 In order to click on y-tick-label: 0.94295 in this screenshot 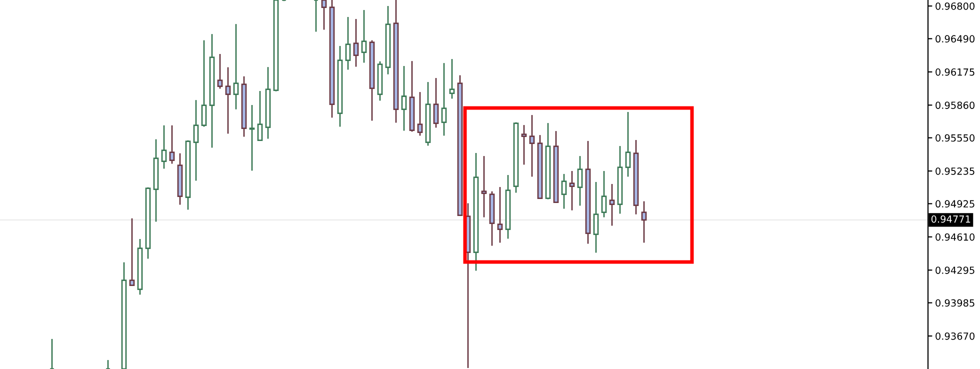, I will do `click(955, 270)`.